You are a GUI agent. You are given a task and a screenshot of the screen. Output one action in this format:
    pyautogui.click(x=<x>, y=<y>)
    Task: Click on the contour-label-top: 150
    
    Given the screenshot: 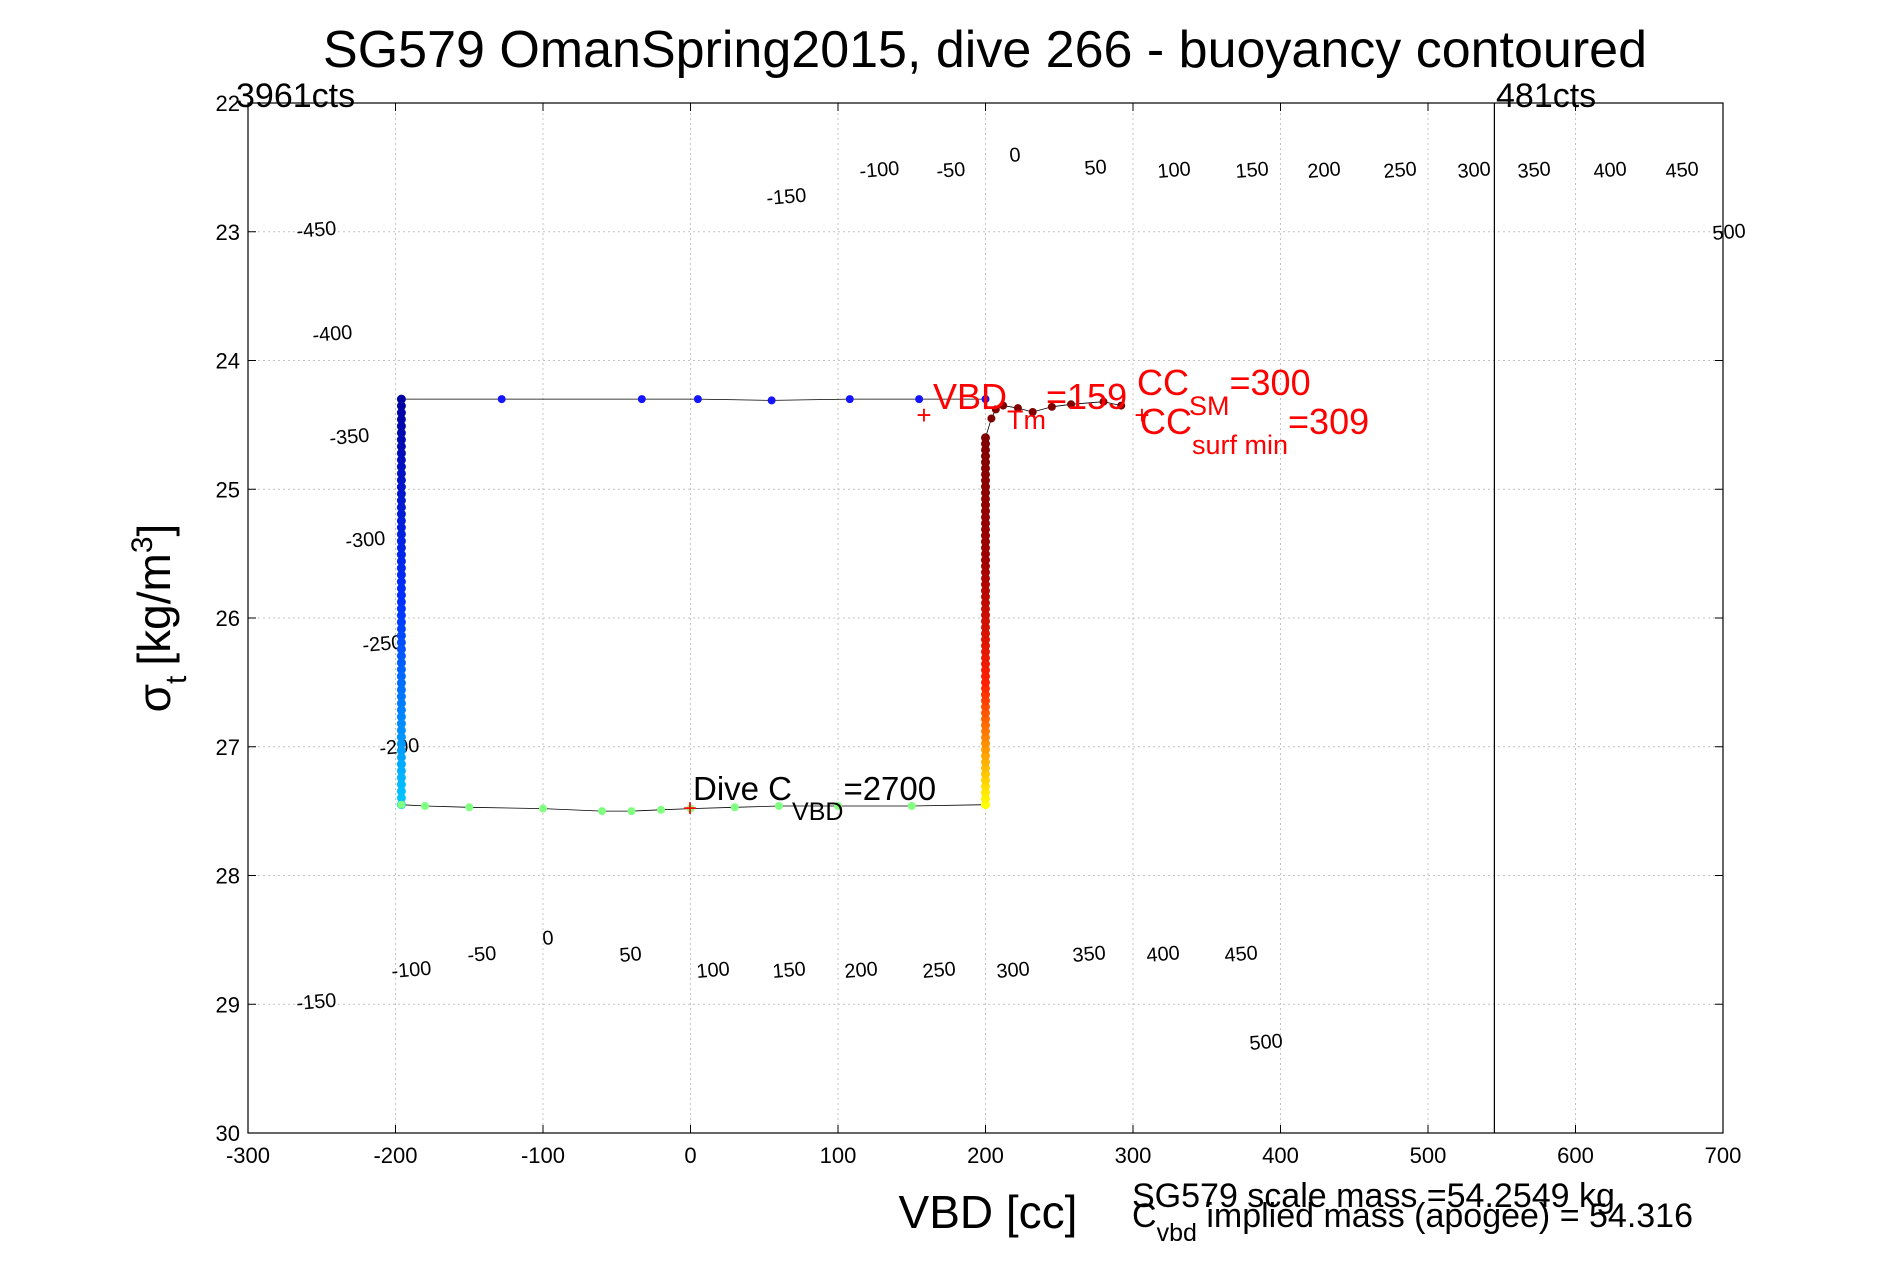 What is the action you would take?
    pyautogui.click(x=1252, y=170)
    